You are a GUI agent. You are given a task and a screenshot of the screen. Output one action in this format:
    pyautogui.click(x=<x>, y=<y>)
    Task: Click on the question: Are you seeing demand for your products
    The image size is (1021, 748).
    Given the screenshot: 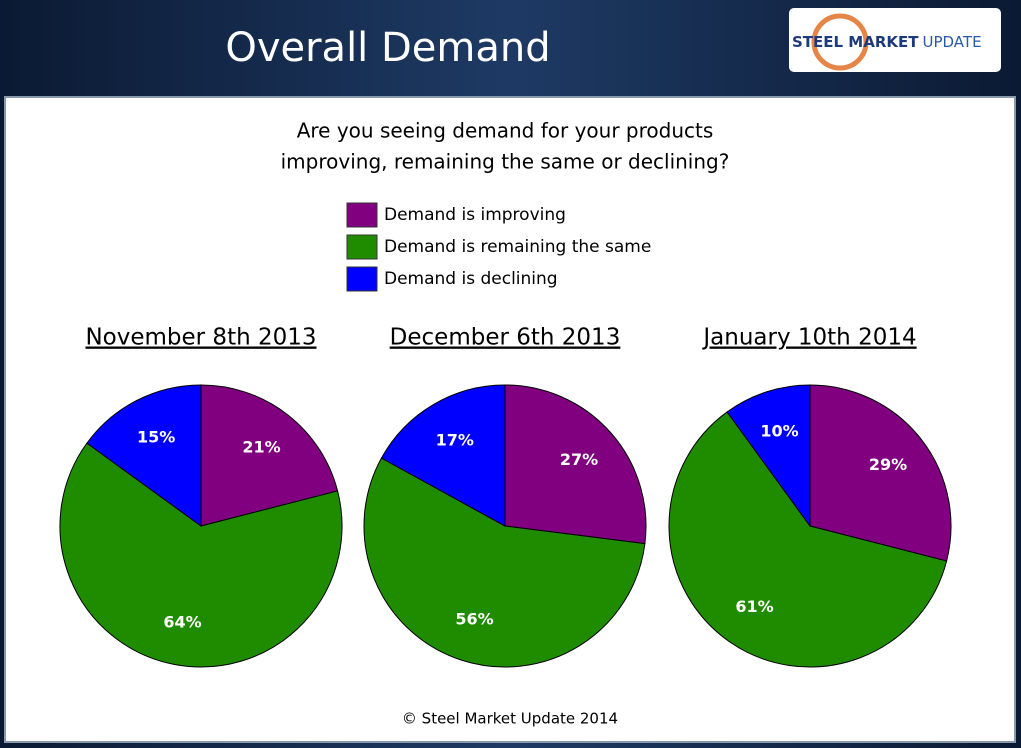 What is the action you would take?
    pyautogui.click(x=505, y=131)
    